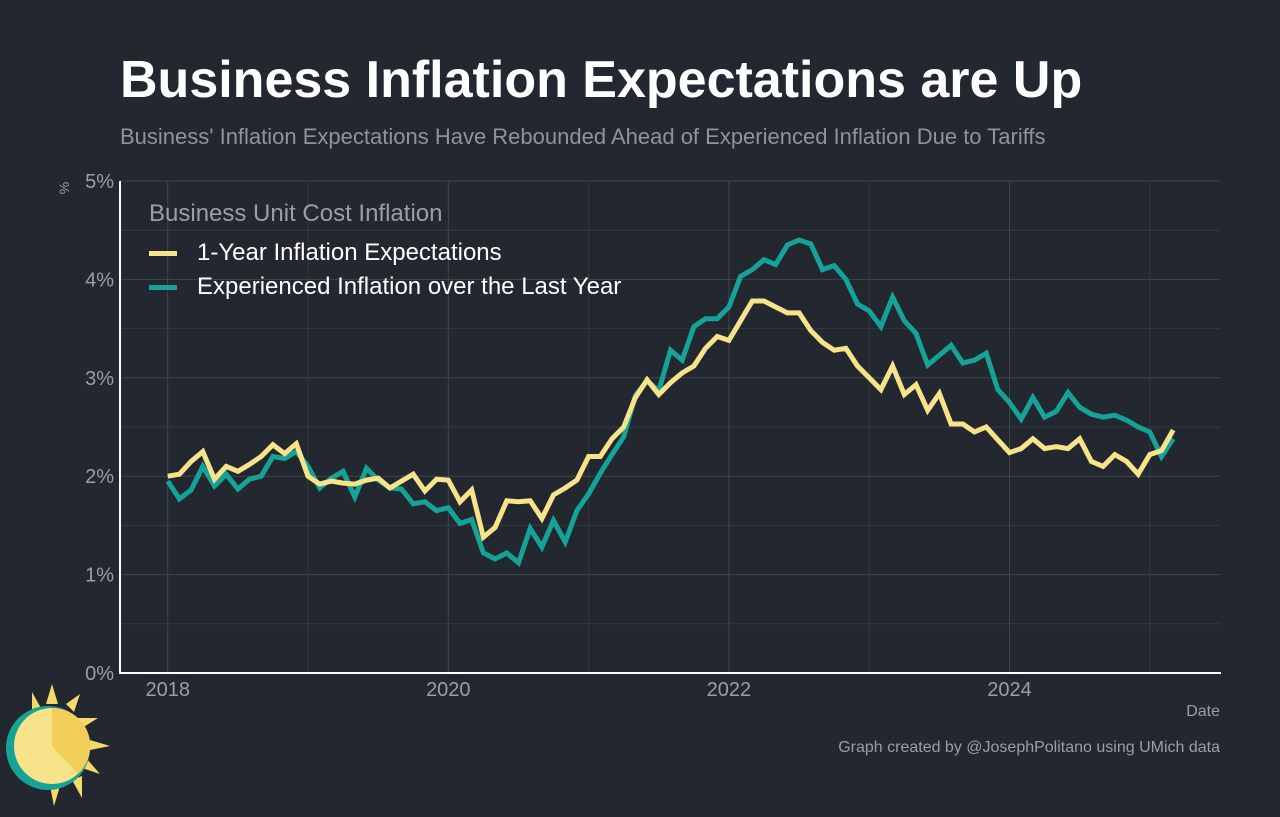  What do you see at coordinates (409, 286) in the screenshot?
I see `legend-label: Experienced Inflation over the Last Year` at bounding box center [409, 286].